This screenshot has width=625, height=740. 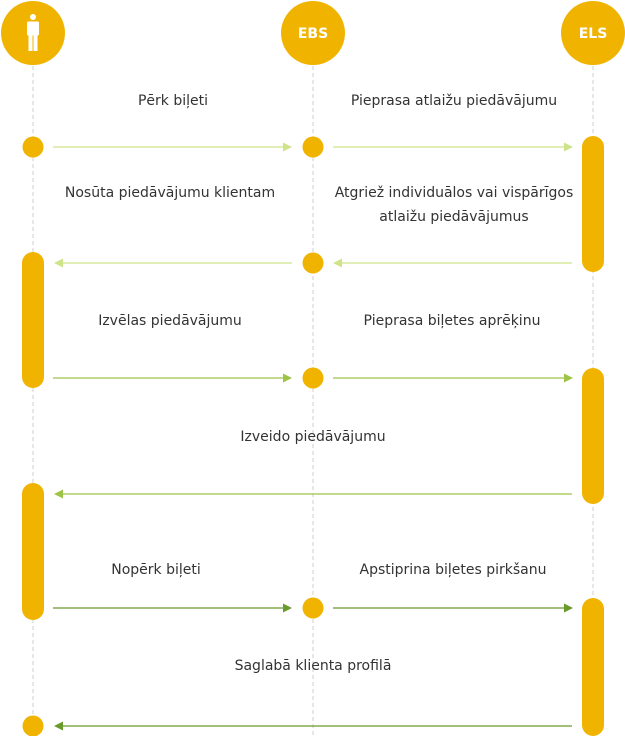 What do you see at coordinates (454, 101) in the screenshot?
I see `message-label: Pieprasa atlaižu piedāvājumu` at bounding box center [454, 101].